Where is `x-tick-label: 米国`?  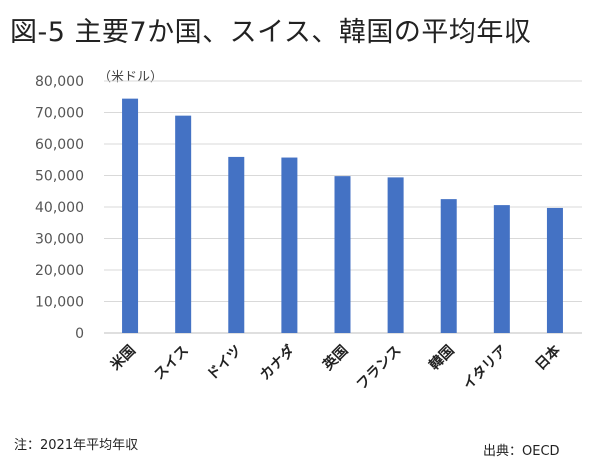
x-tick-label: 米国 is located at coordinates (123, 358).